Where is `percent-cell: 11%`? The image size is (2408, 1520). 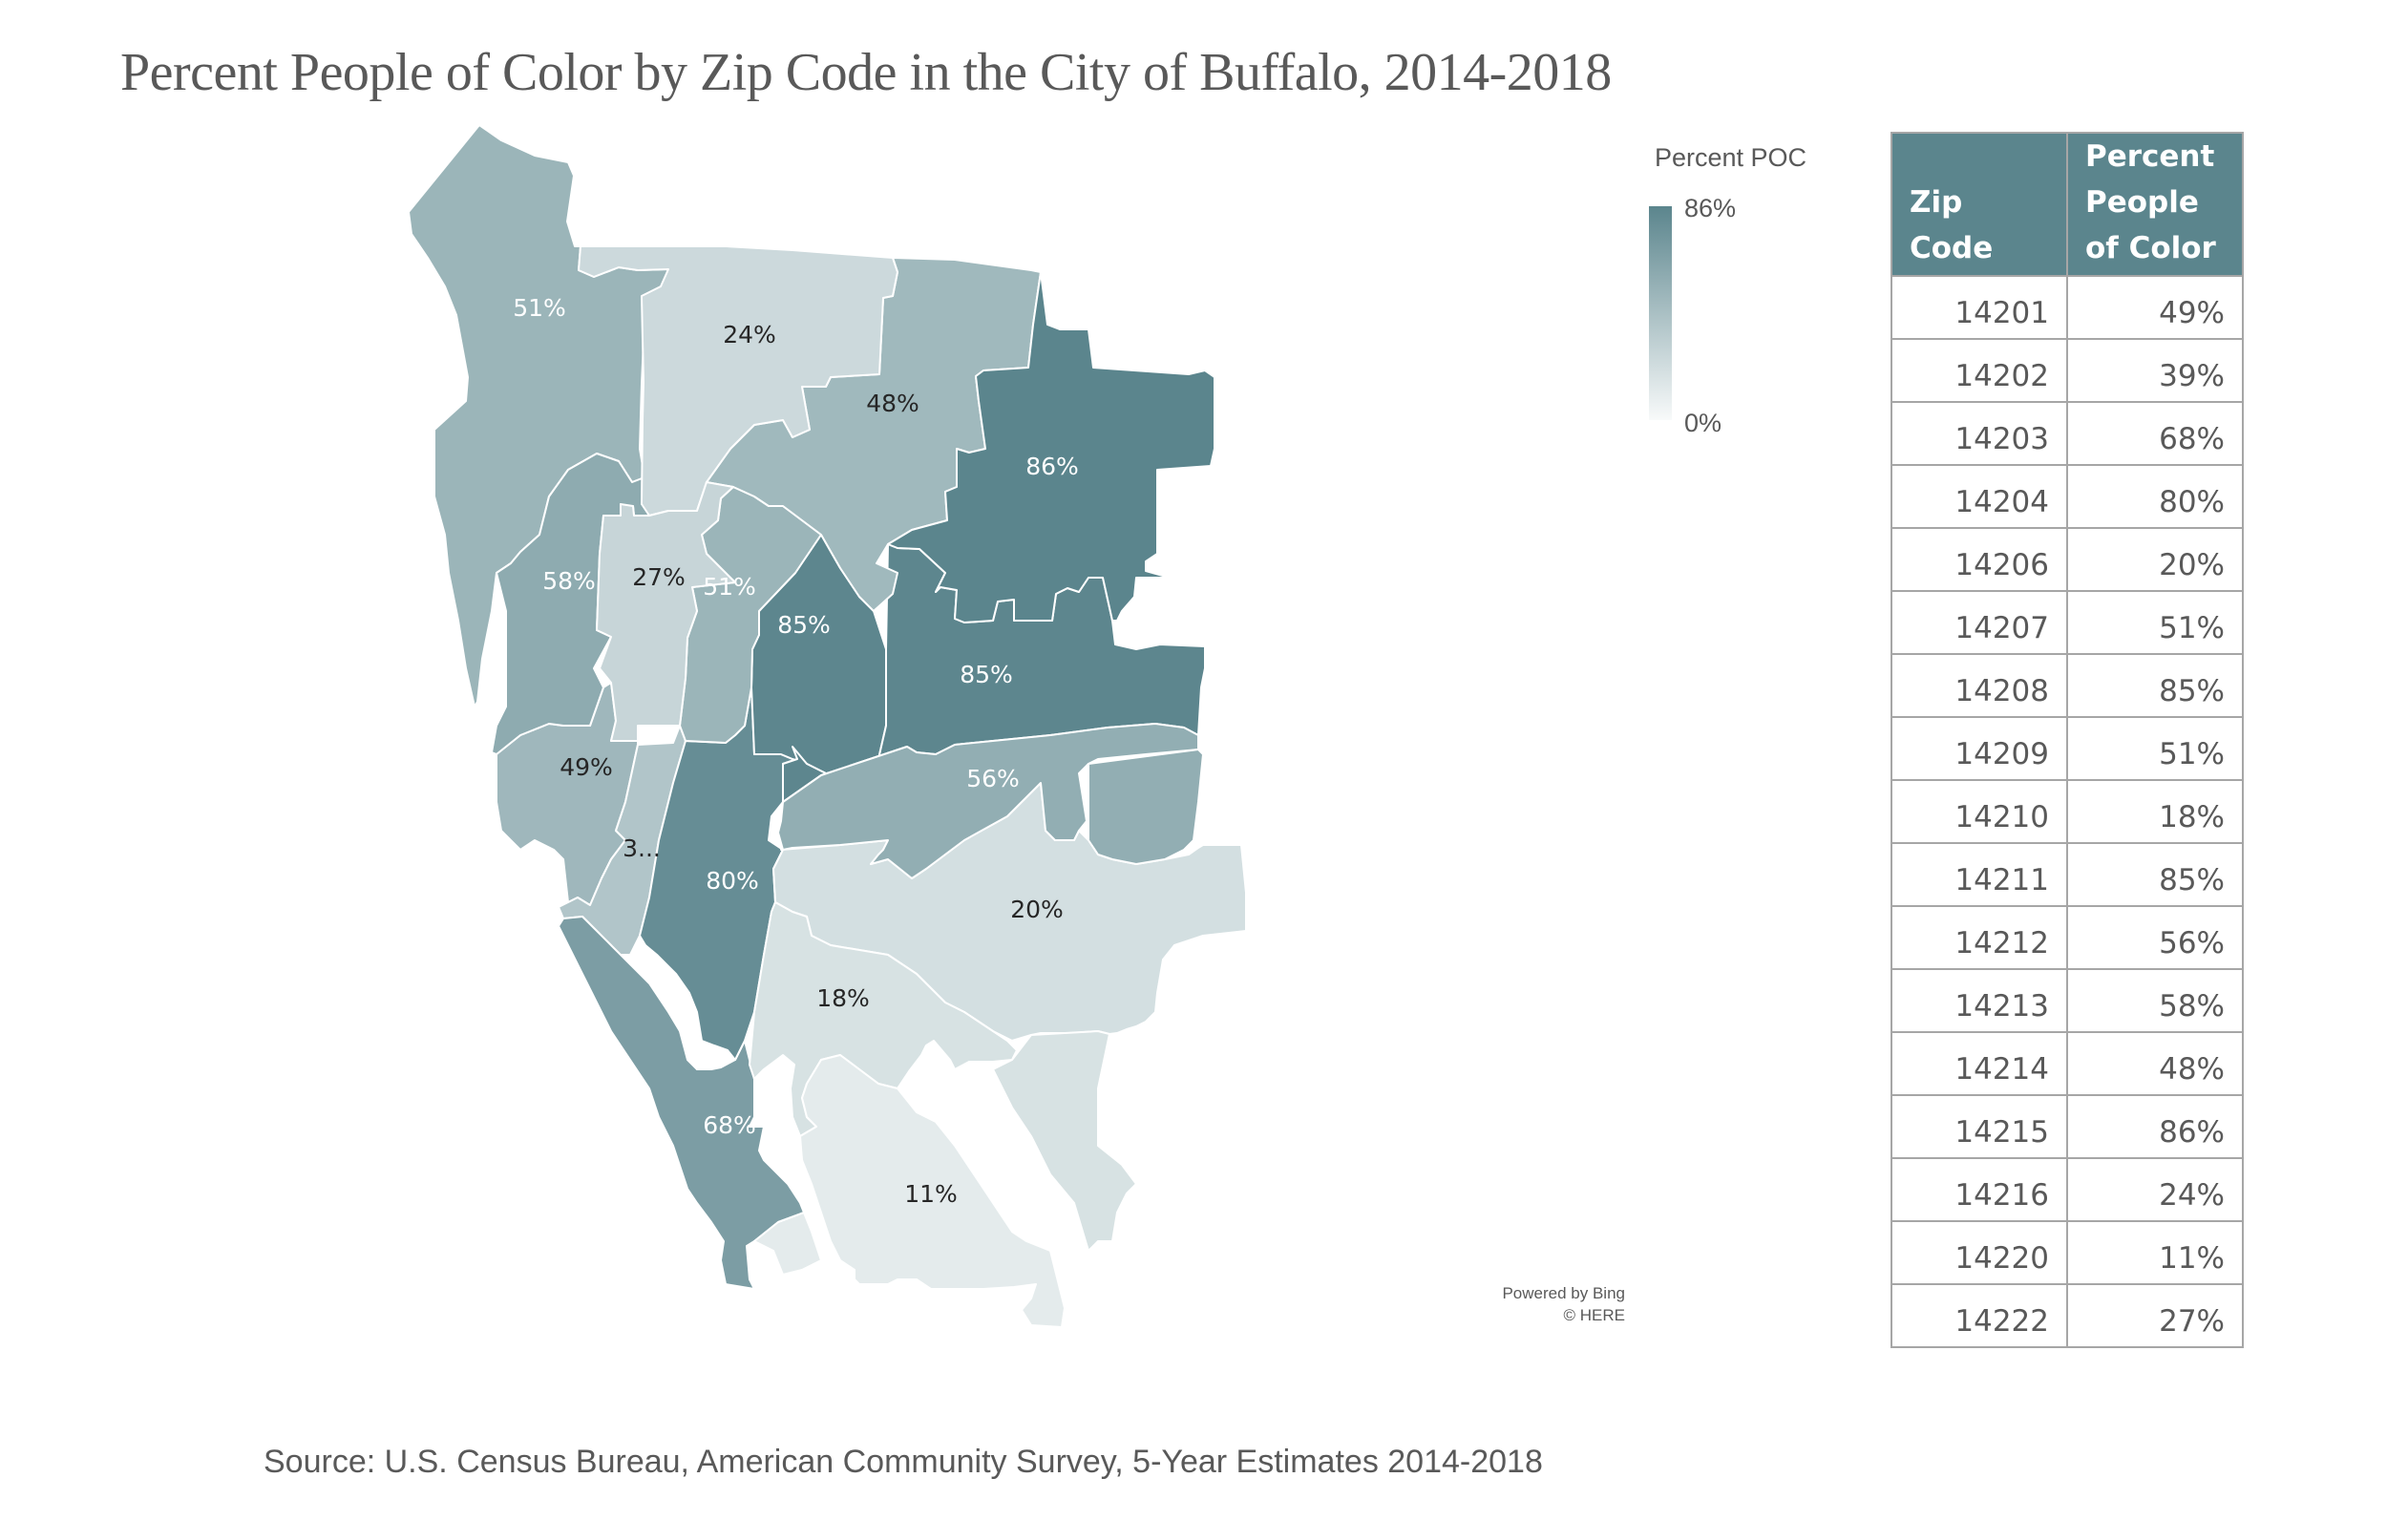
percent-cell: 11% is located at coordinates (2155, 1252).